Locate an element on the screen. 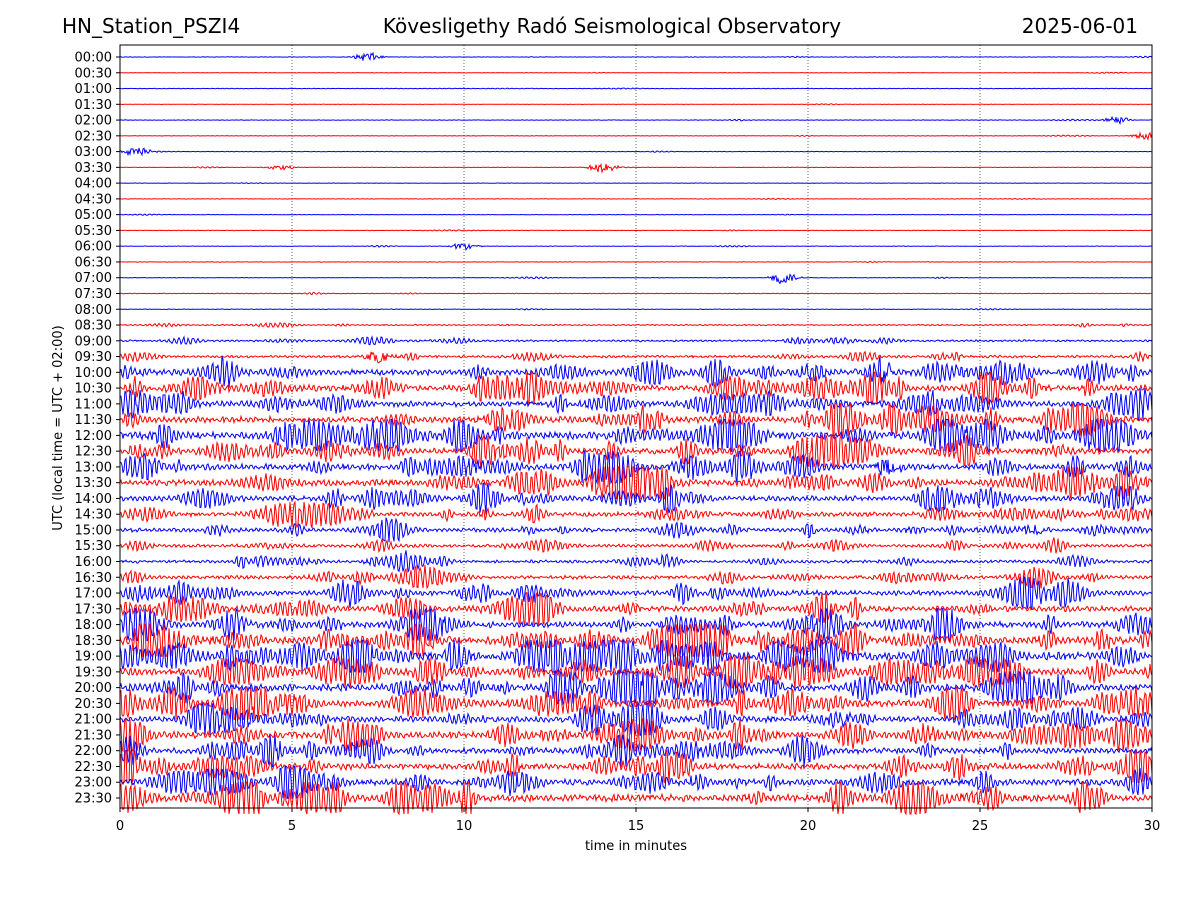  row-label: 06:30 is located at coordinates (93, 262).